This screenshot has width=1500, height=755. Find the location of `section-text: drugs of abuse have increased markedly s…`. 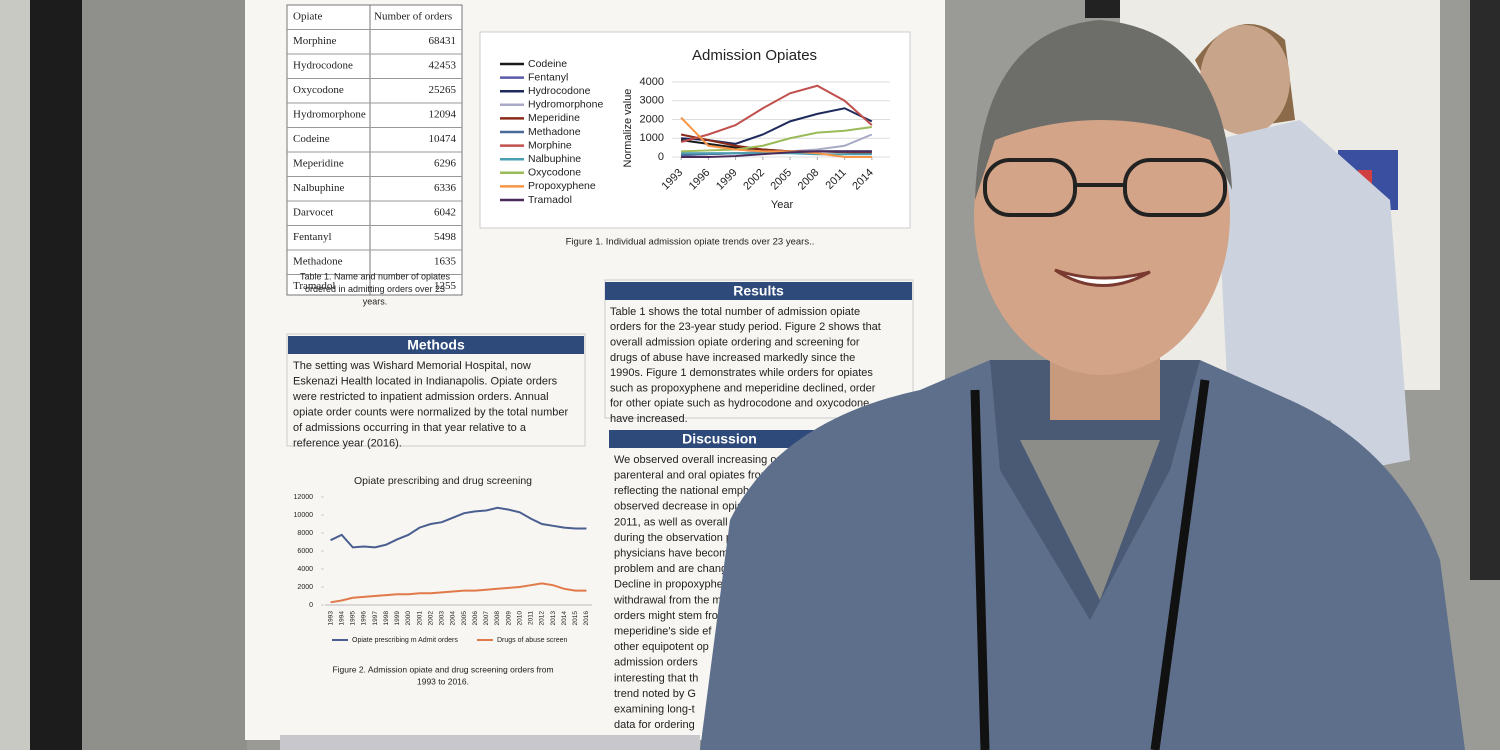

section-text: drugs of abuse have increased markedly s… is located at coordinates (732, 358).